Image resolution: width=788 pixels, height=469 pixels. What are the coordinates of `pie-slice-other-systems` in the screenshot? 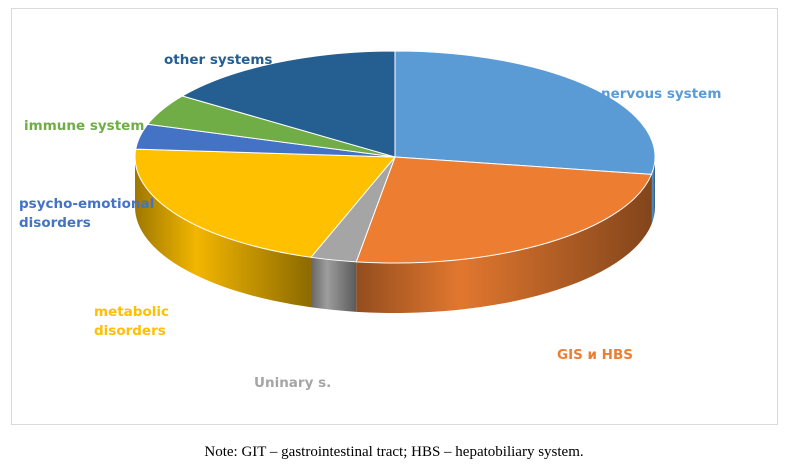 It's located at (288, 104).